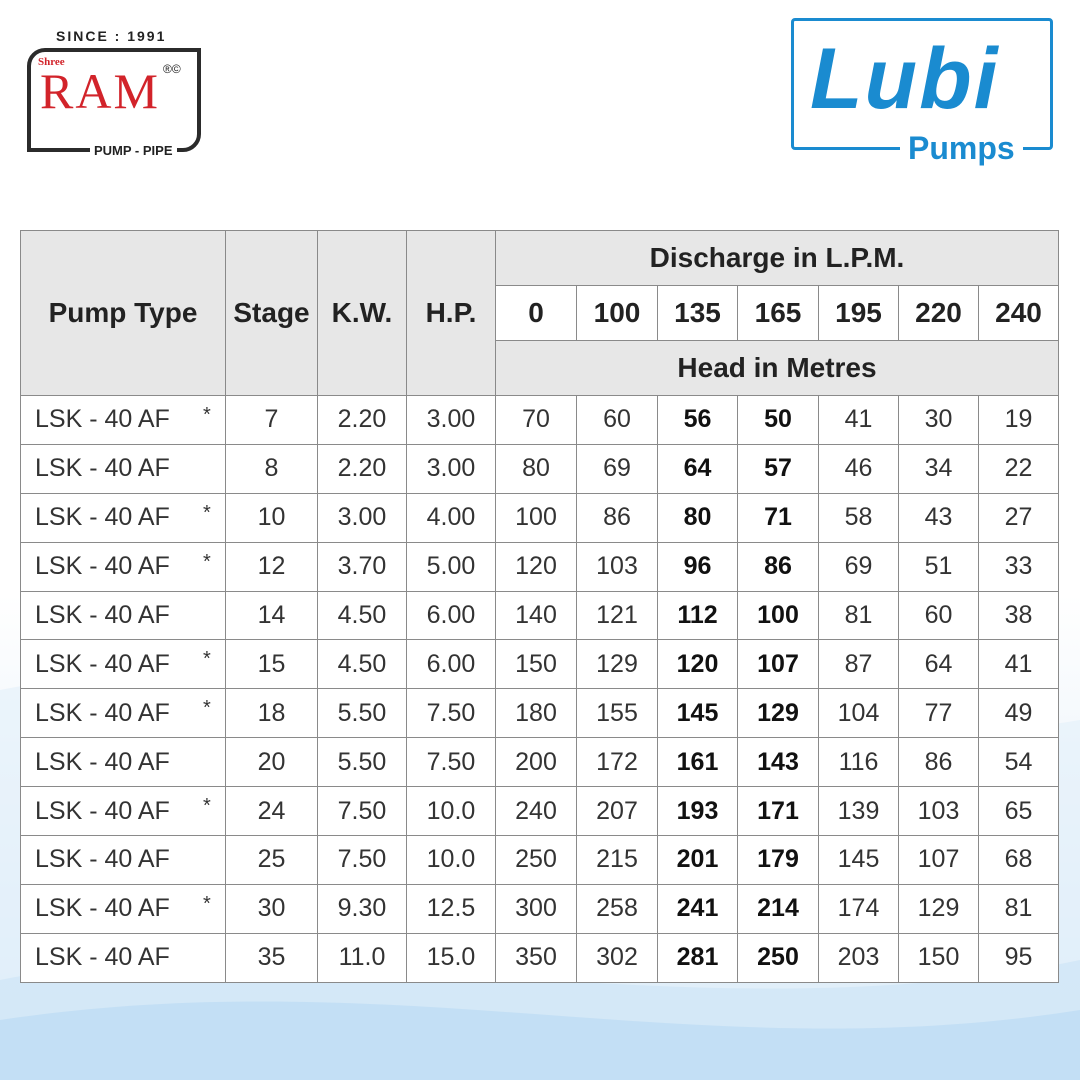 The height and width of the screenshot is (1080, 1080). What do you see at coordinates (858, 468) in the screenshot?
I see `table-cell: 46` at bounding box center [858, 468].